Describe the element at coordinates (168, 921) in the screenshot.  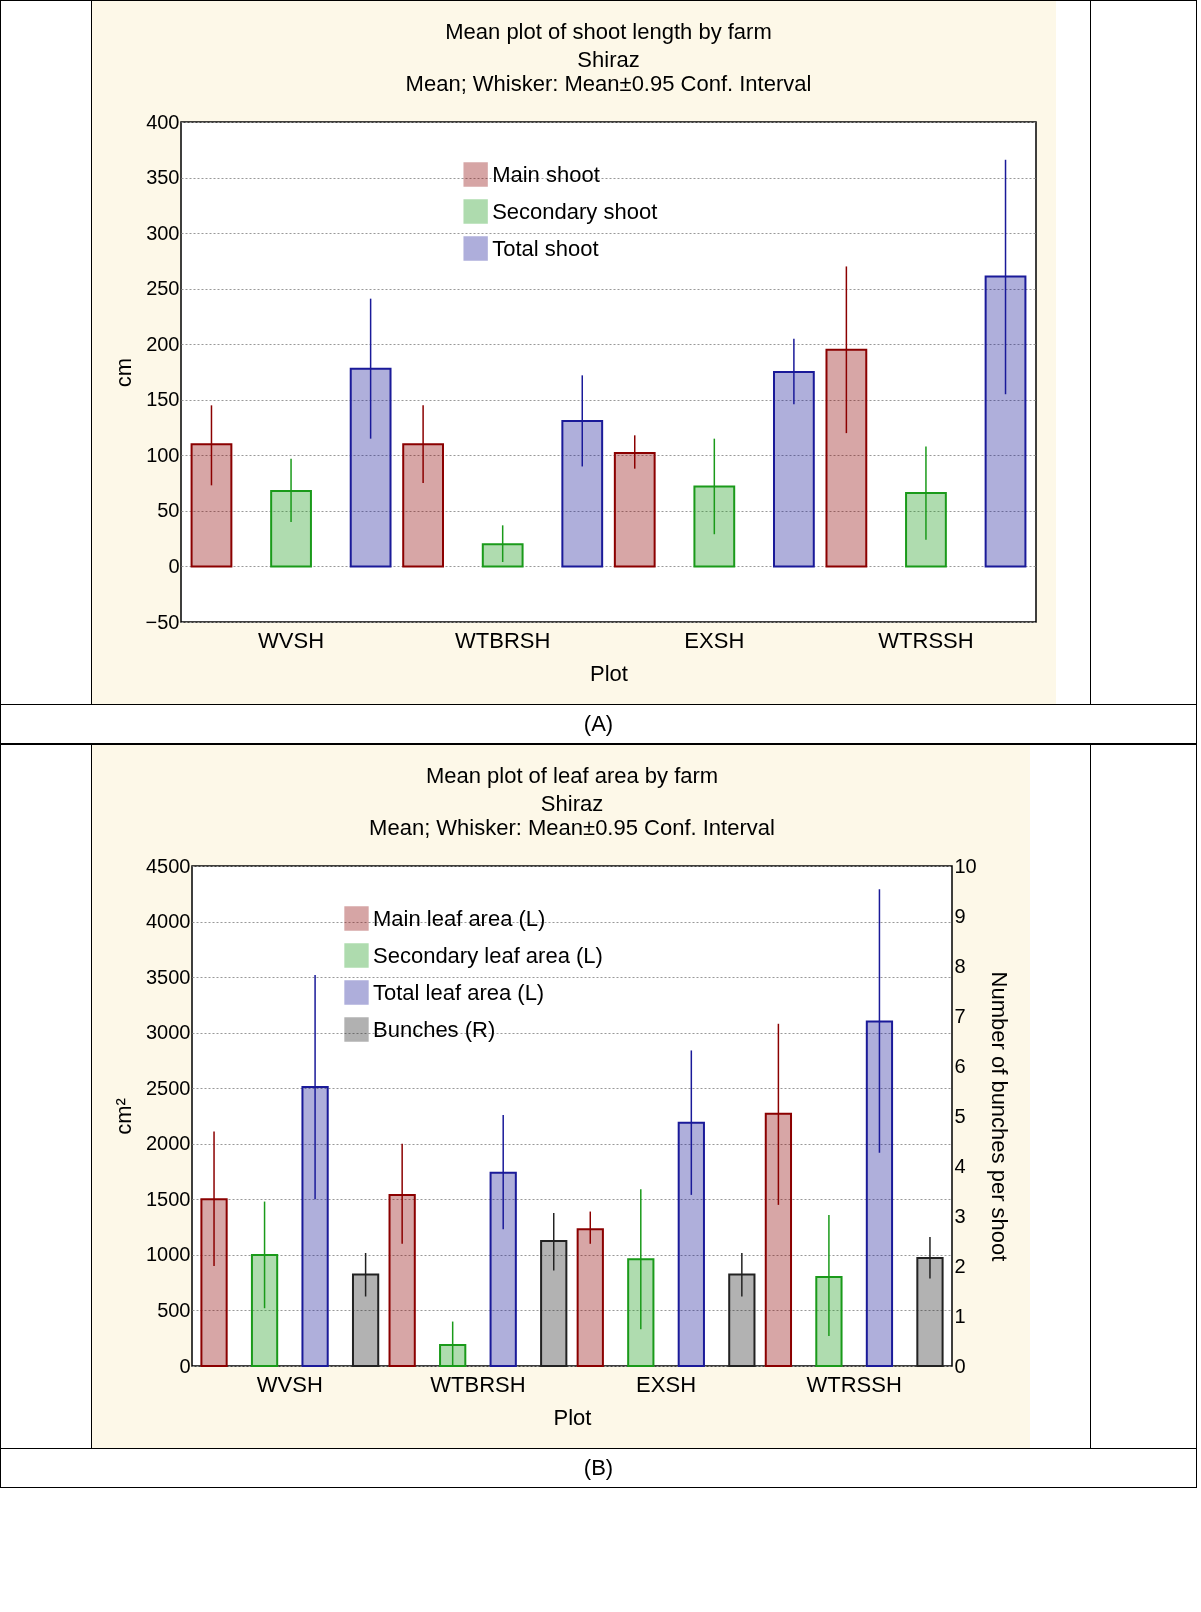
I see `y-tick-label: 4000` at that location.